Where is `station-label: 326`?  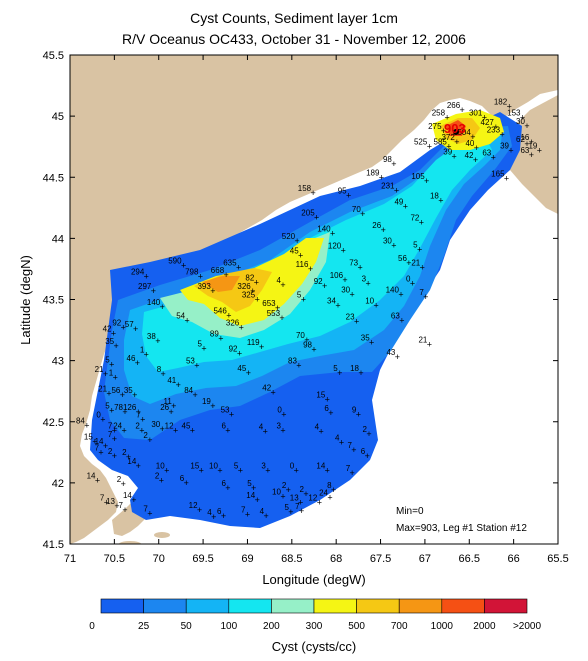
station-label: 326 is located at coordinates (233, 323).